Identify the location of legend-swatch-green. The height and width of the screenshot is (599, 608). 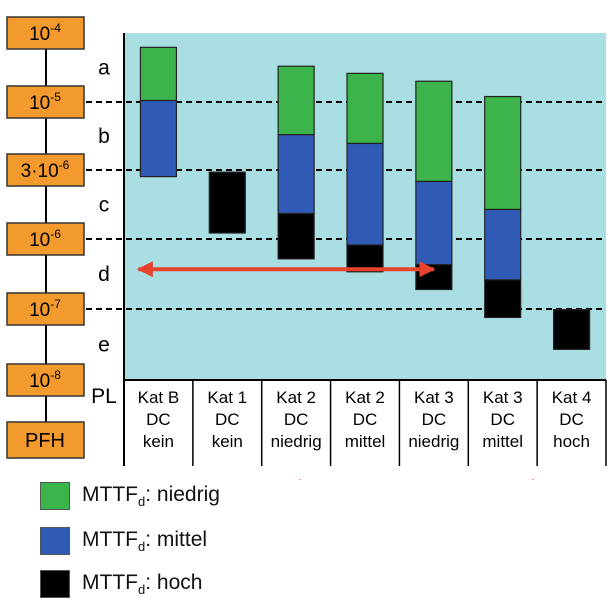
(55, 496).